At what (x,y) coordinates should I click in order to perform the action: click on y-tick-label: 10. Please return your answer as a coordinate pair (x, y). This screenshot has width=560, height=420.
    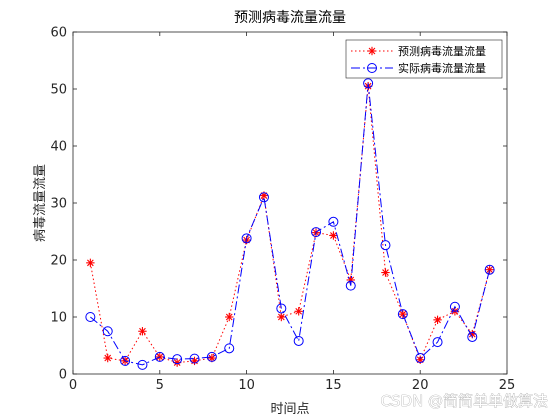
    Looking at the image, I should click on (58, 318).